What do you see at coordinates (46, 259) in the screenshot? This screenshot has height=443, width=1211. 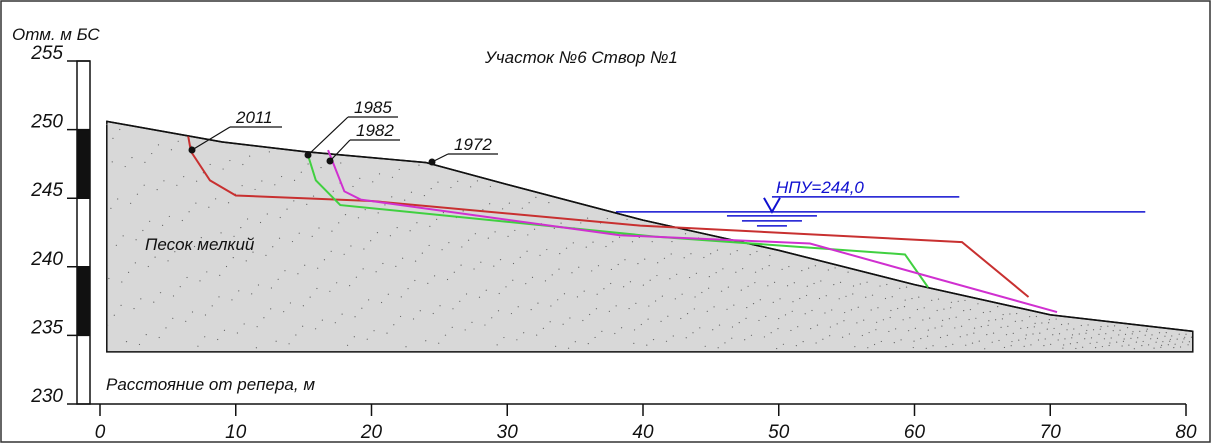 I see `y-tick-label: 240` at bounding box center [46, 259].